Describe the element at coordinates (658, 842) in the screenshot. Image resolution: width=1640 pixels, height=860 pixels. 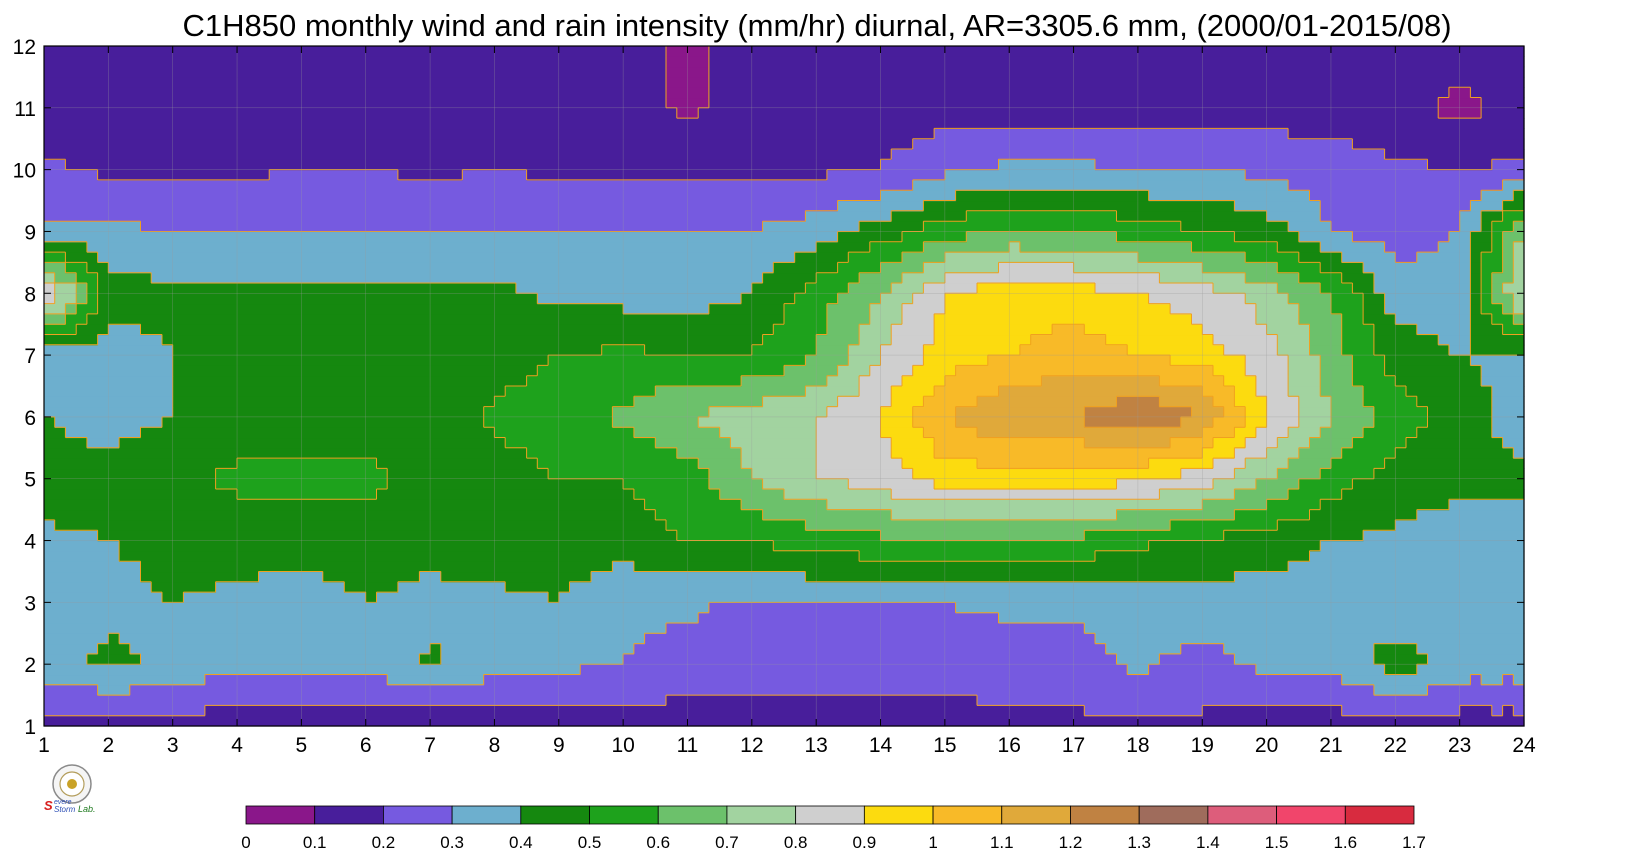
I see `colorbar-label: 0.6` at that location.